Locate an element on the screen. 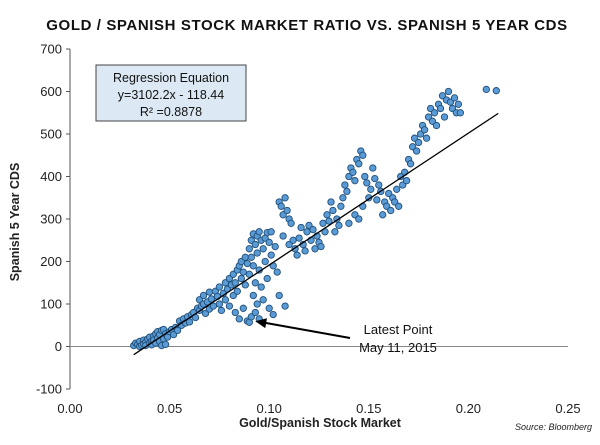 The height and width of the screenshot is (445, 600). x-tick-label: 0.15 is located at coordinates (368, 408).